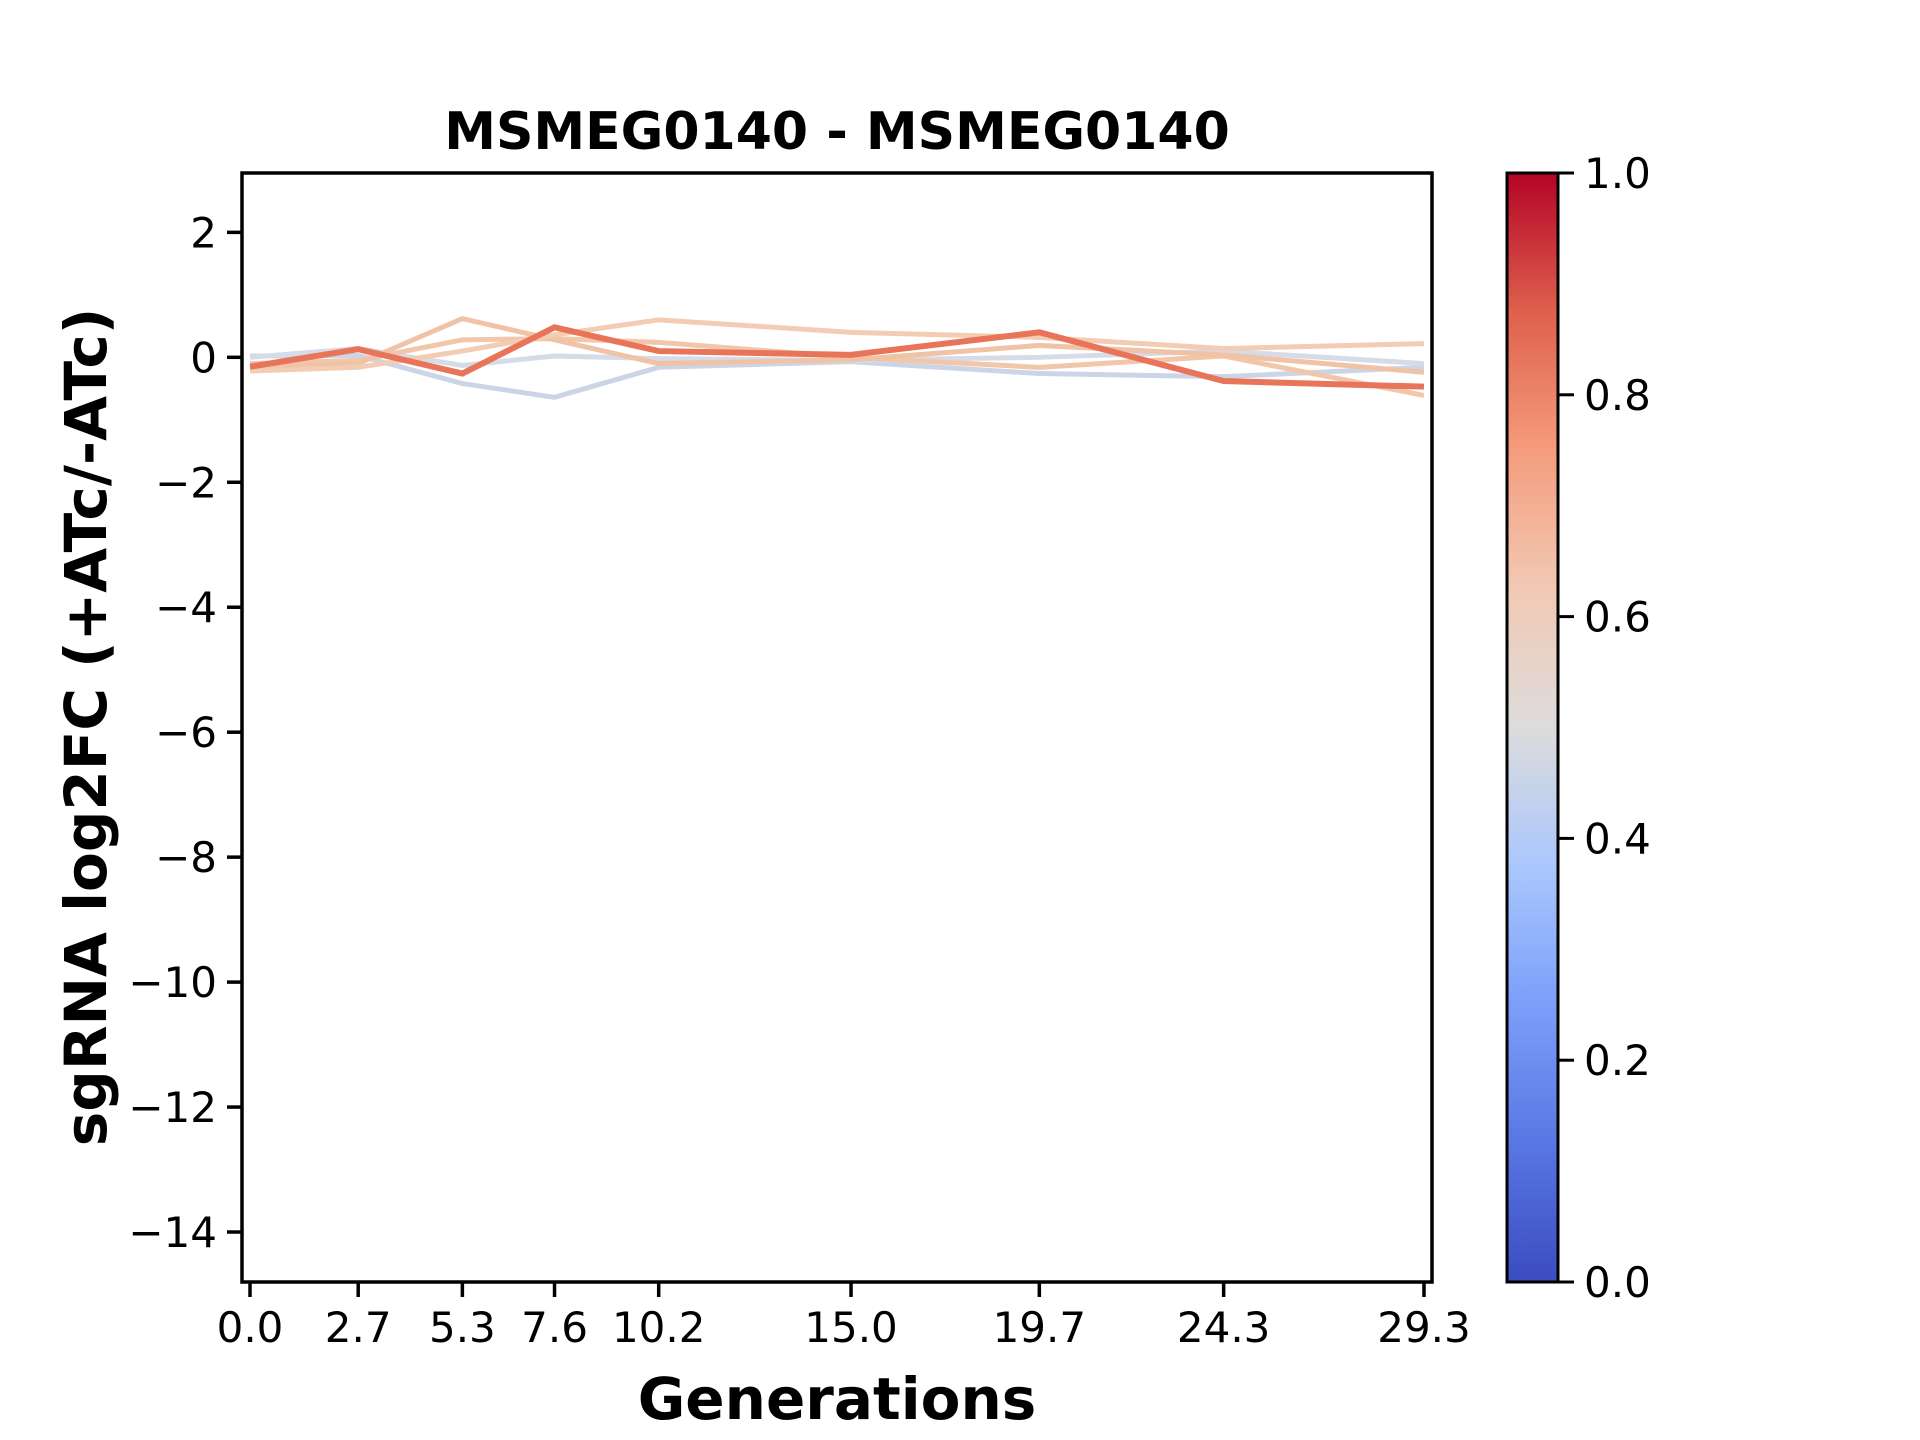 The image size is (1920, 1440). Describe the element at coordinates (172, 1232) in the screenshot. I see `y-tick-label: −14` at that location.